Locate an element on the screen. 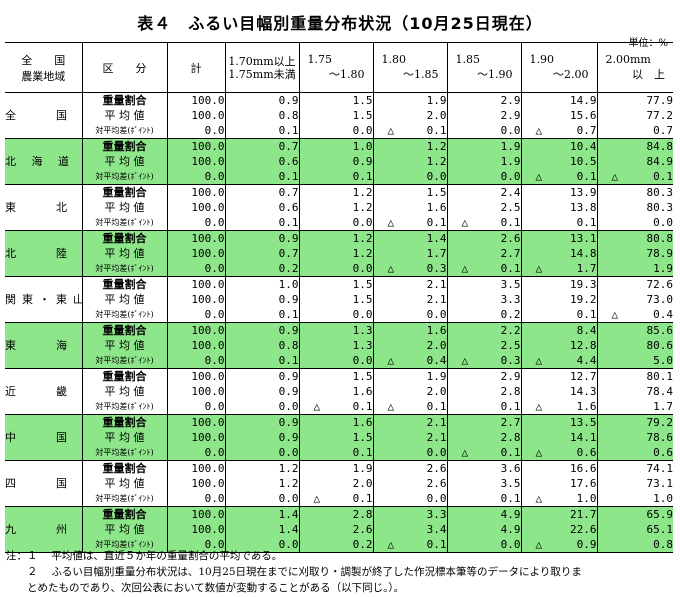  table-row: 対平均差(ﾎﾟｲﾝﾄ) 0.0 0.0 0.2 △ 0.1 0.0 △ 0.9 0.8 is located at coordinates (339, 545).